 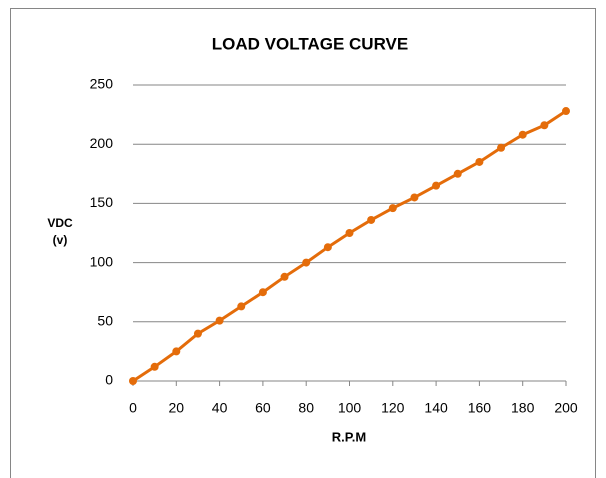 What do you see at coordinates (393, 408) in the screenshot?
I see `x-tick-label: 120` at bounding box center [393, 408].